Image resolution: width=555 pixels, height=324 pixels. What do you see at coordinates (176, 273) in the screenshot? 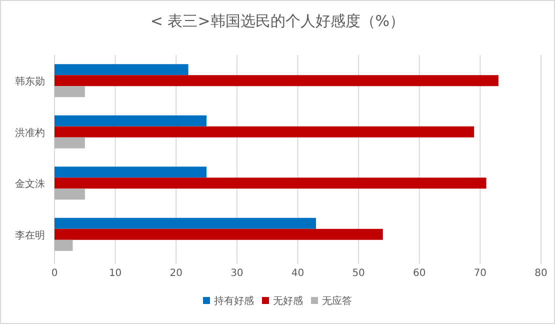
I see `x-tick-label: 20` at bounding box center [176, 273].